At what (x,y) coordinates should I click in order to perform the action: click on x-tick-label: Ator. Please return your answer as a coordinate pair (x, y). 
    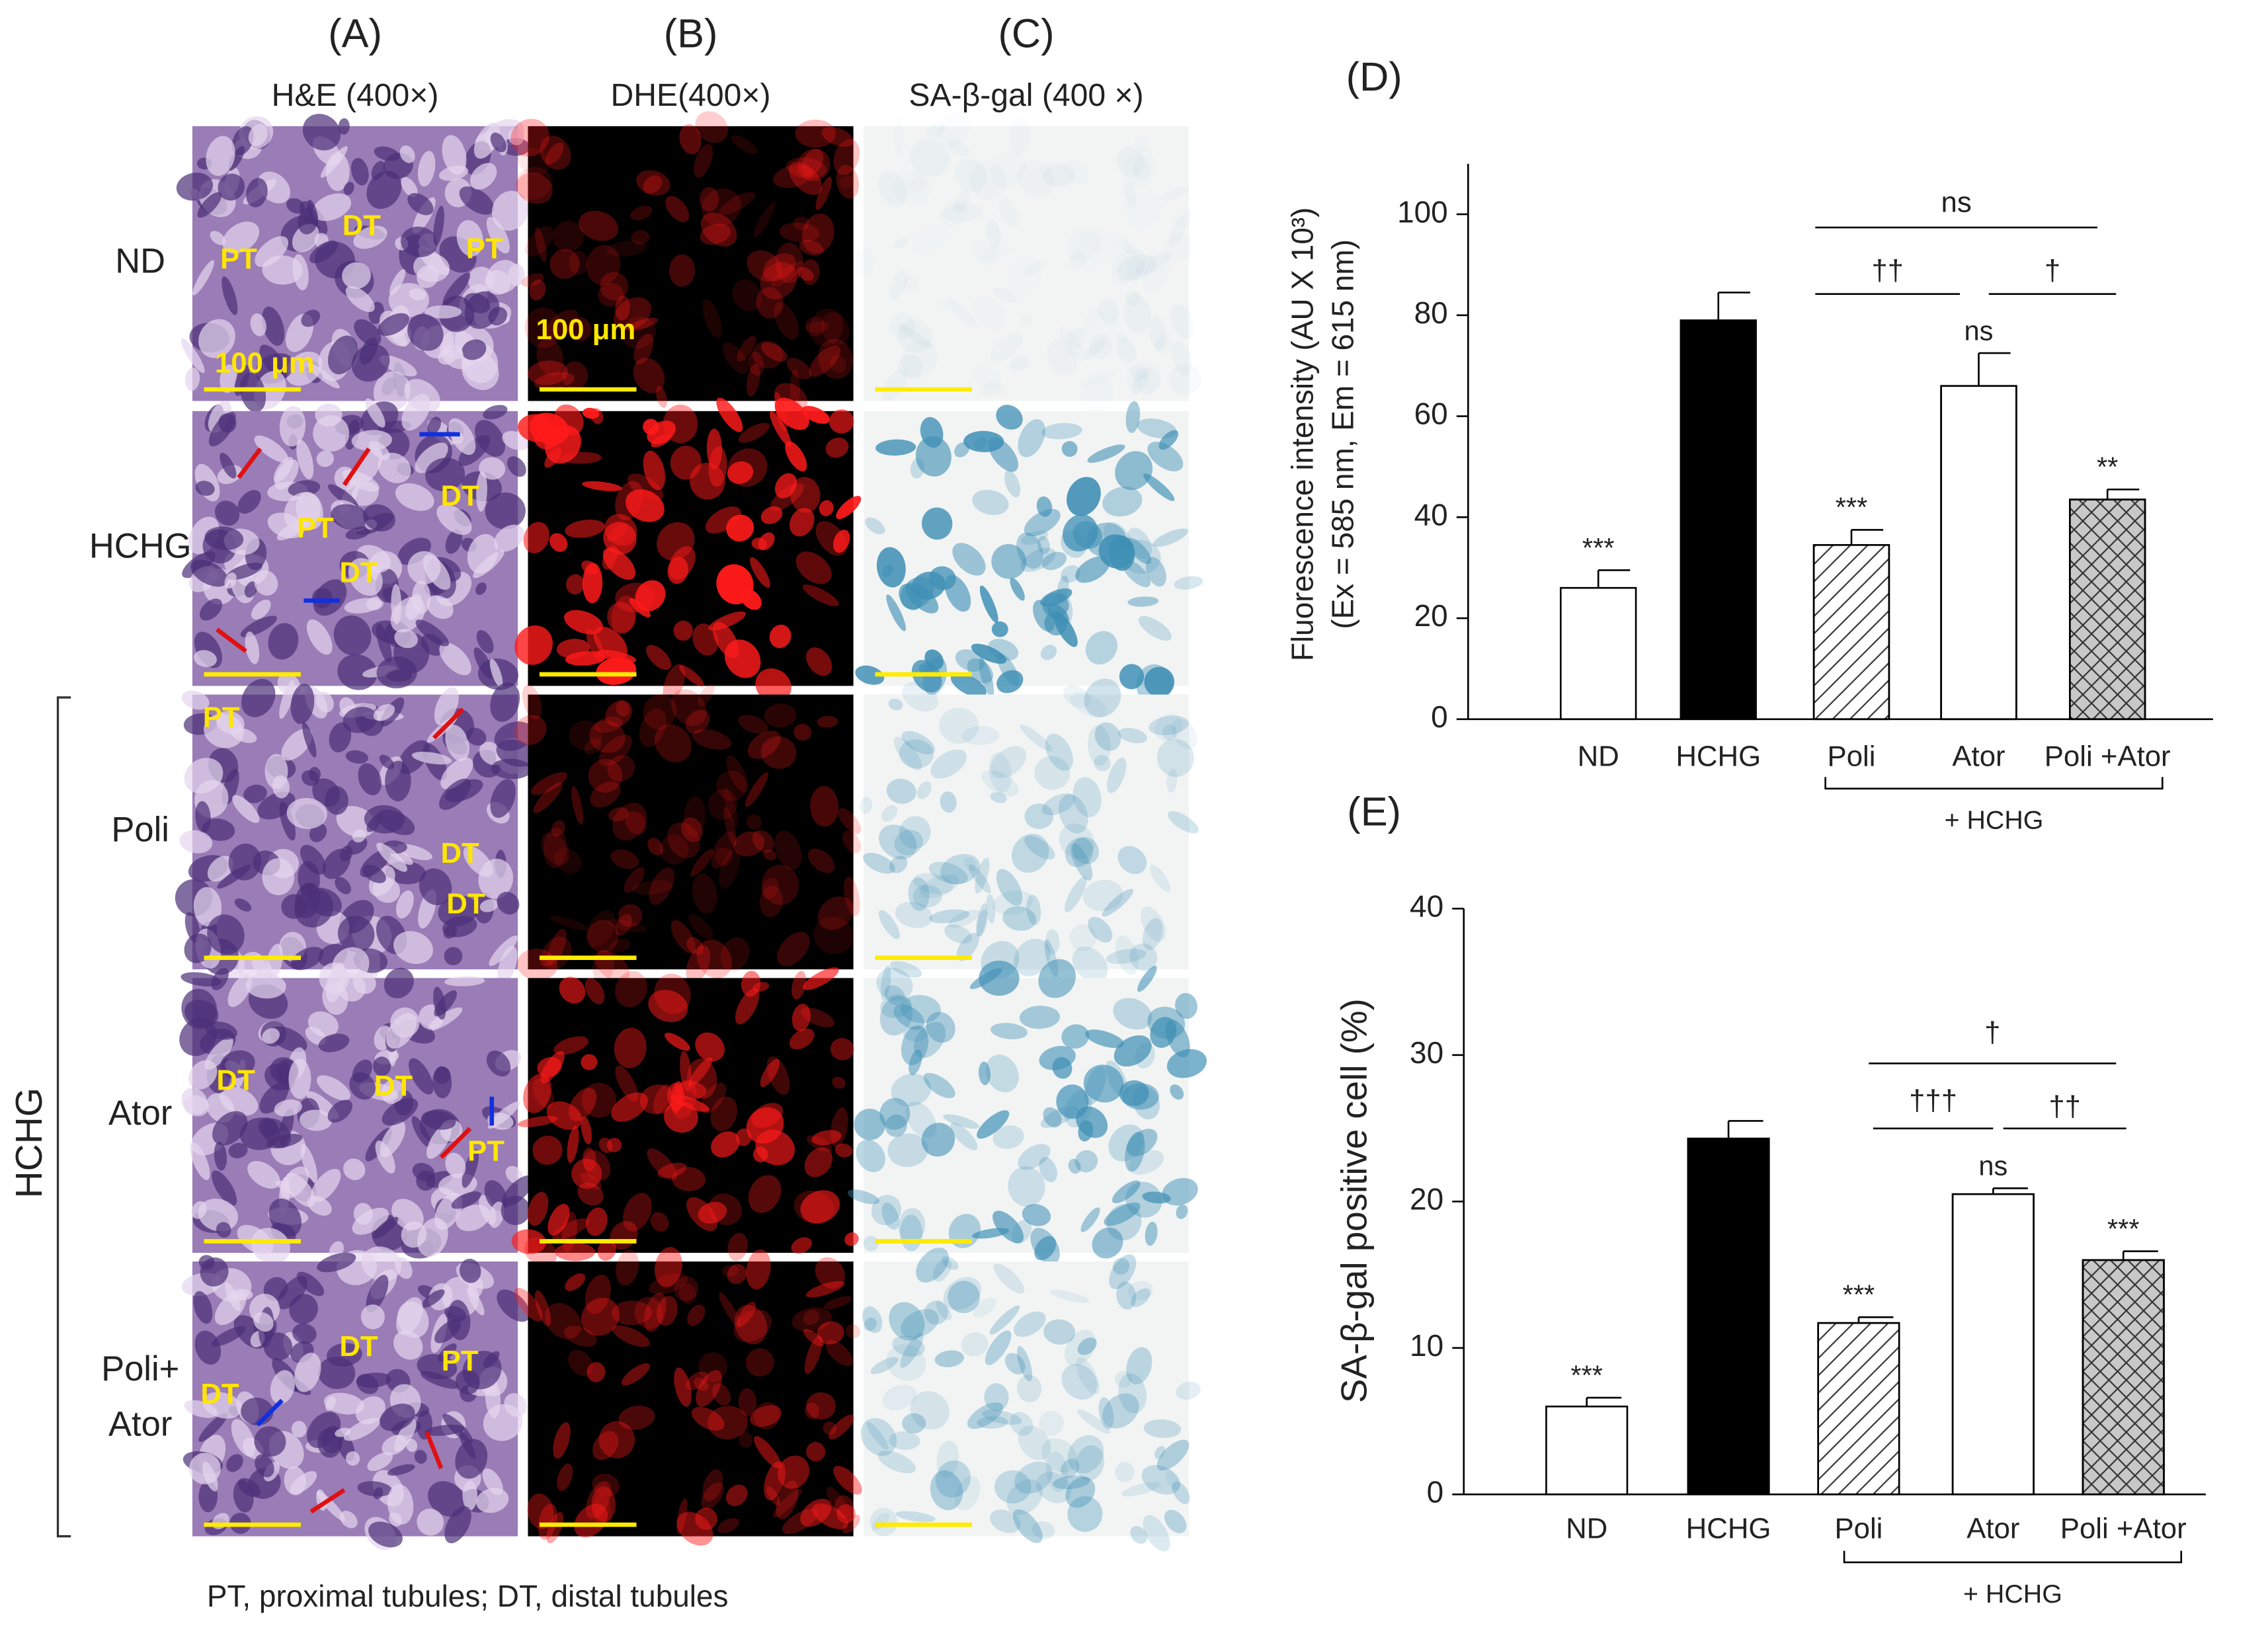
    Looking at the image, I should click on (1979, 756).